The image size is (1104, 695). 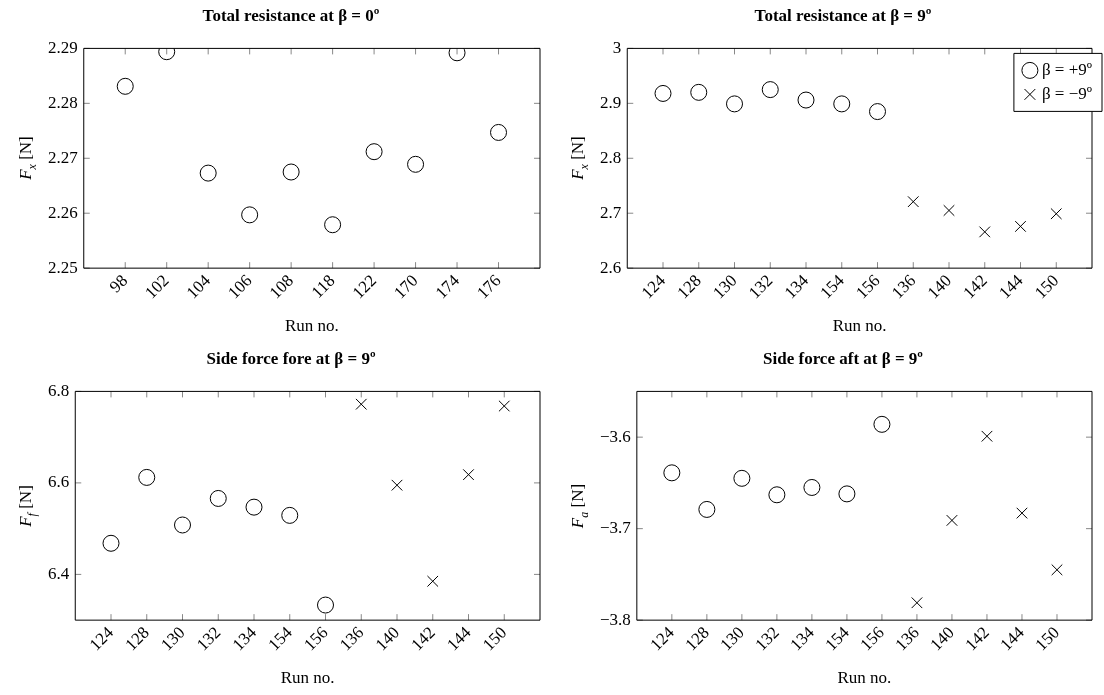 I want to click on y-tick-label: 2.9, so click(x=611, y=102).